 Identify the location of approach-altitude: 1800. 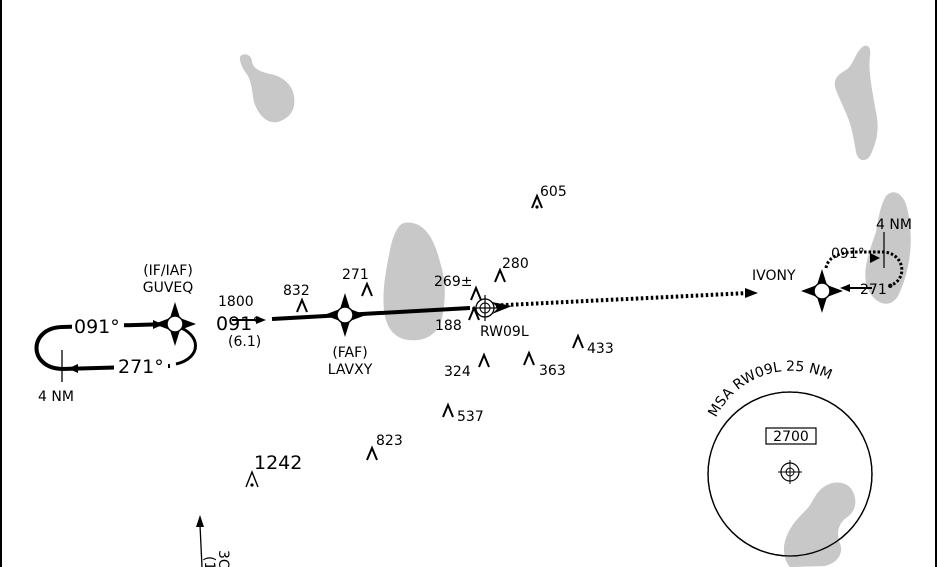
(236, 302).